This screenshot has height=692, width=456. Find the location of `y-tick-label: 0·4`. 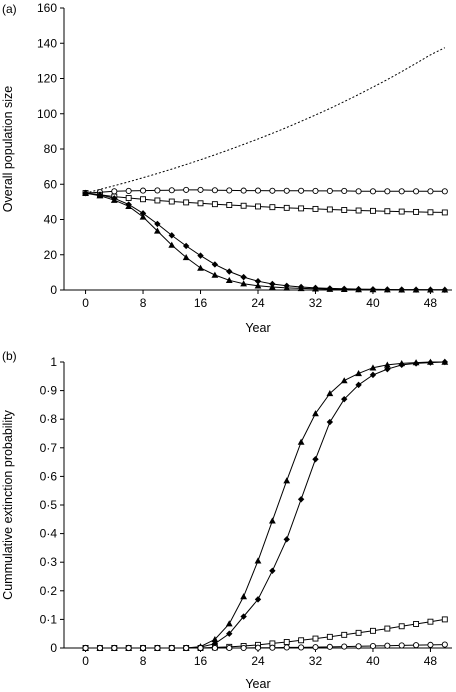

y-tick-label: 0·4 is located at coordinates (49, 534).